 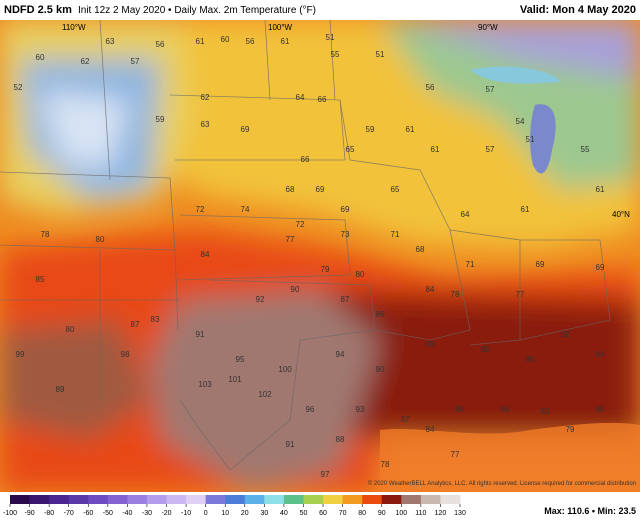 I want to click on header-bar, so click(x=320, y=10).